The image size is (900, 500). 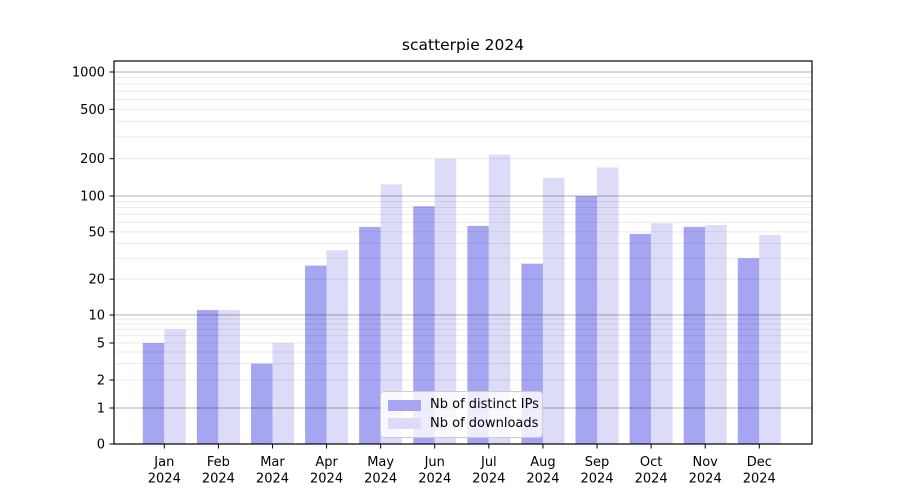 What do you see at coordinates (380, 462) in the screenshot?
I see `x-tick-label-month: May` at bounding box center [380, 462].